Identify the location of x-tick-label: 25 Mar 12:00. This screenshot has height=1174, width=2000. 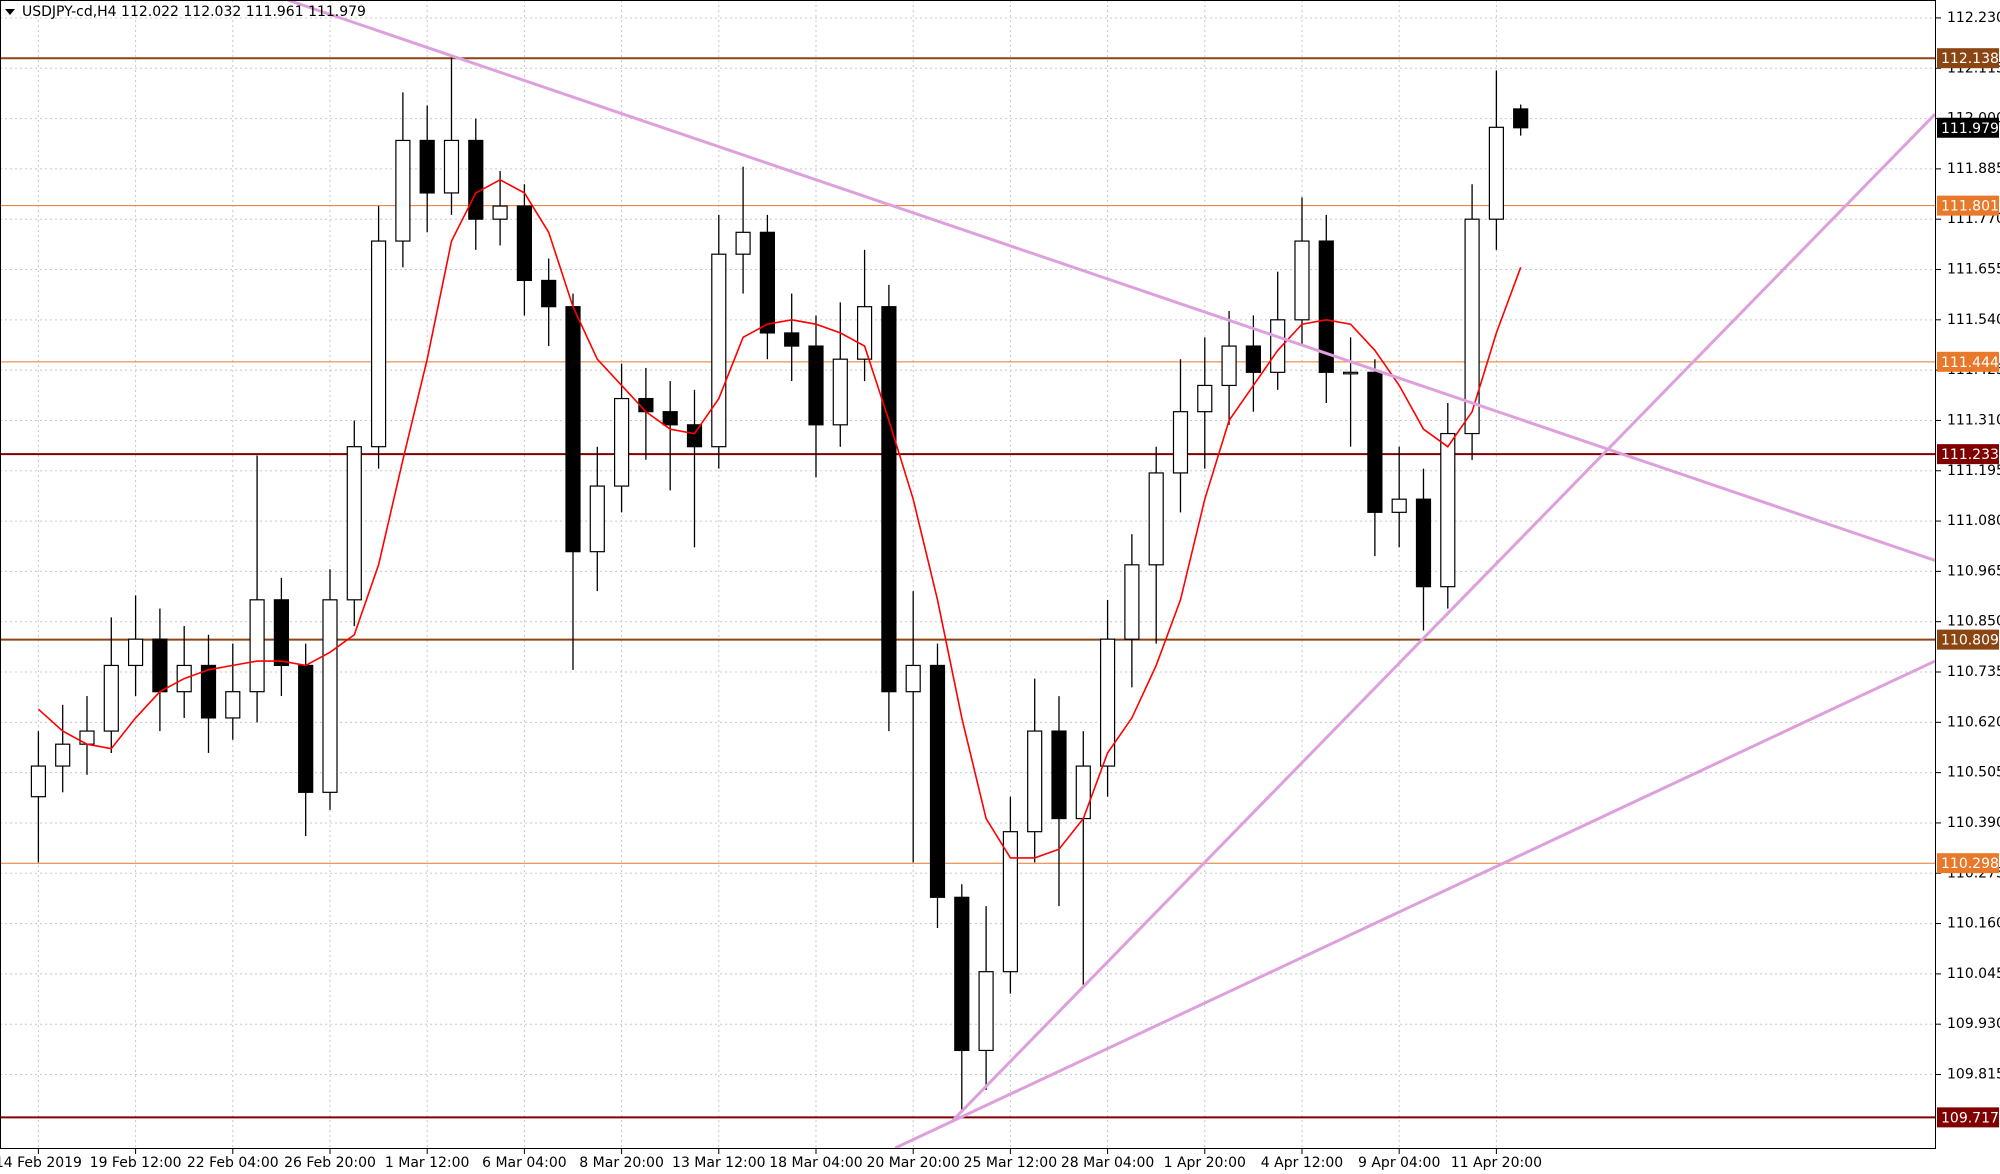
(1010, 1163).